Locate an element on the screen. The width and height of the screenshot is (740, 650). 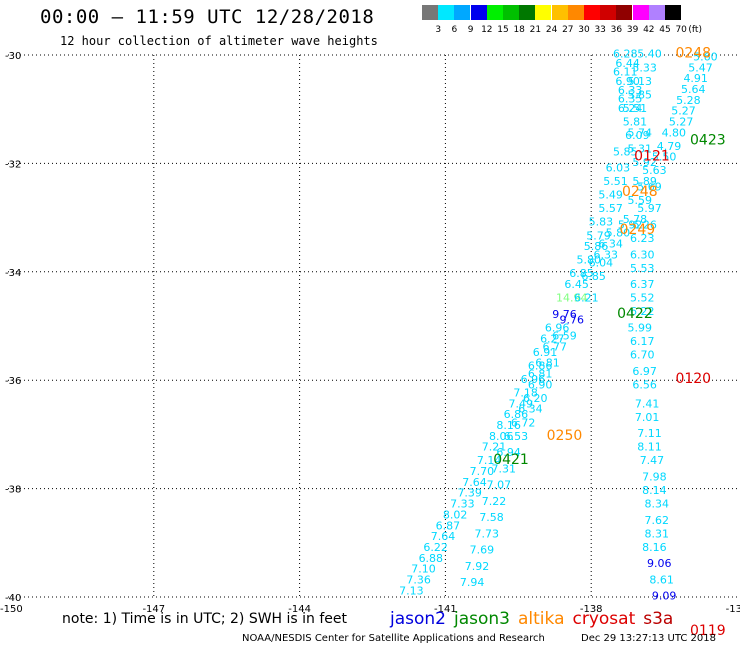
wave-height-label: 8.02 is located at coordinates (455, 514).